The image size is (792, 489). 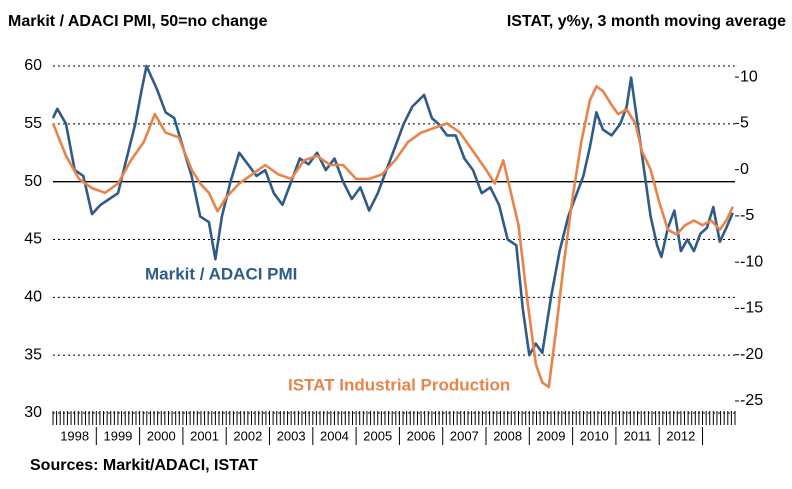 I want to click on y-tick-label: 60, so click(x=33, y=65).